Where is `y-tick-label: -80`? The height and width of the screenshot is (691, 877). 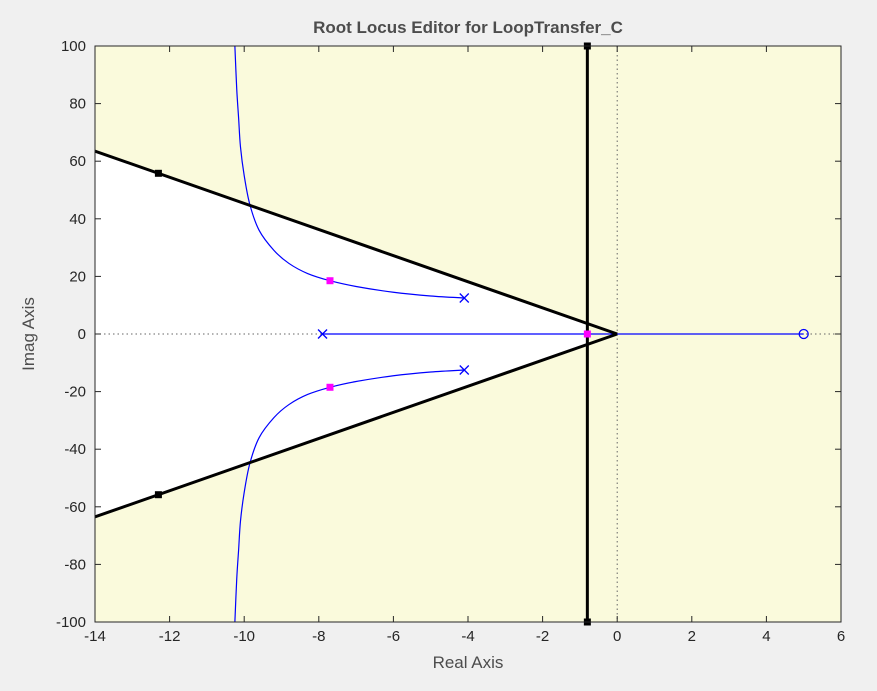
y-tick-label: -80 is located at coordinates (75, 564).